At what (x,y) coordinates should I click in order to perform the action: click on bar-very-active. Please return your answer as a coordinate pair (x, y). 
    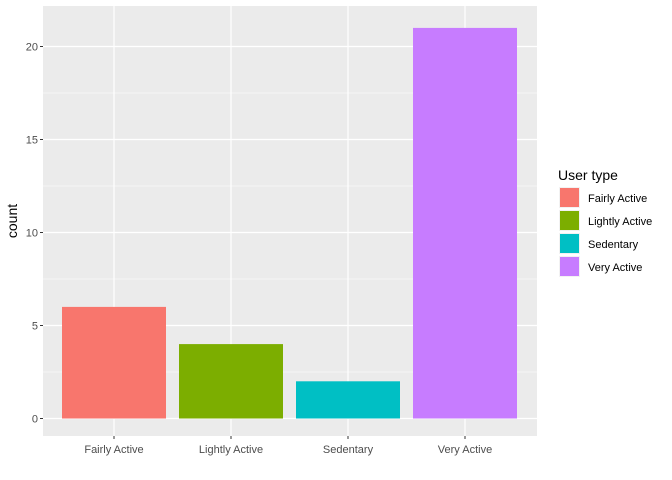
    Looking at the image, I should click on (465, 223).